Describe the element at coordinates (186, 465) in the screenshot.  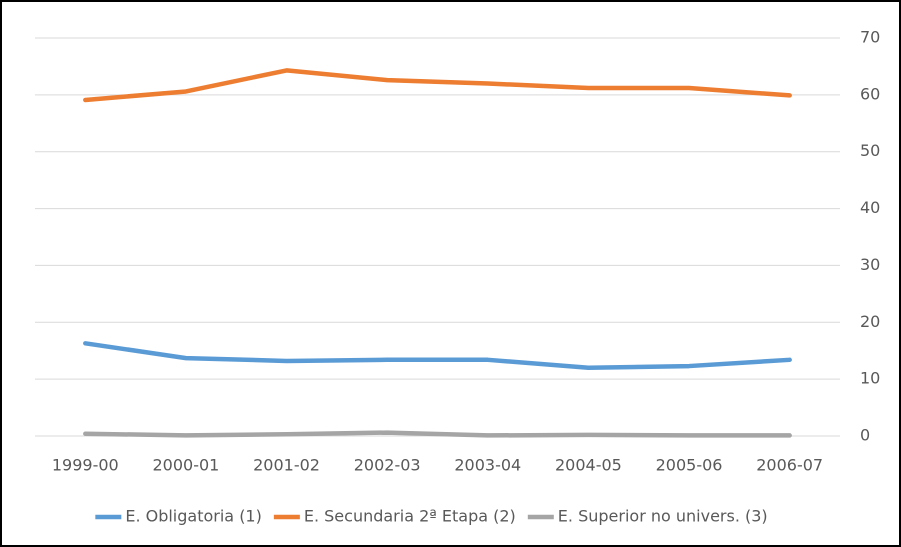
I see `x-tick-label: 2000-01` at that location.